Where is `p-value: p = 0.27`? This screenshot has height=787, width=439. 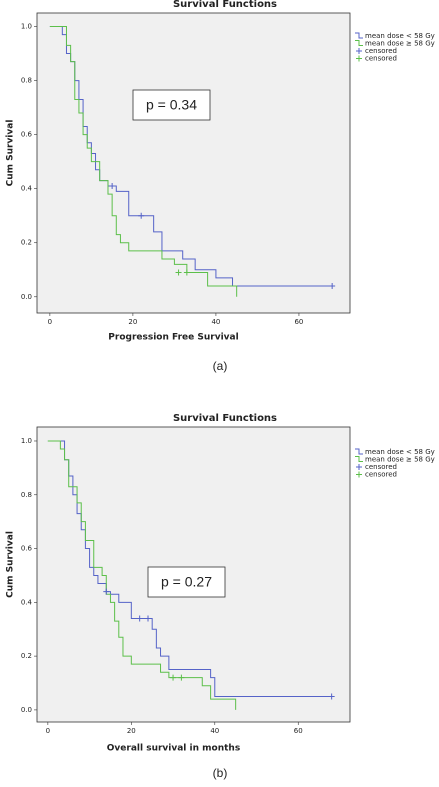 p-value: p = 0.27 is located at coordinates (186, 582).